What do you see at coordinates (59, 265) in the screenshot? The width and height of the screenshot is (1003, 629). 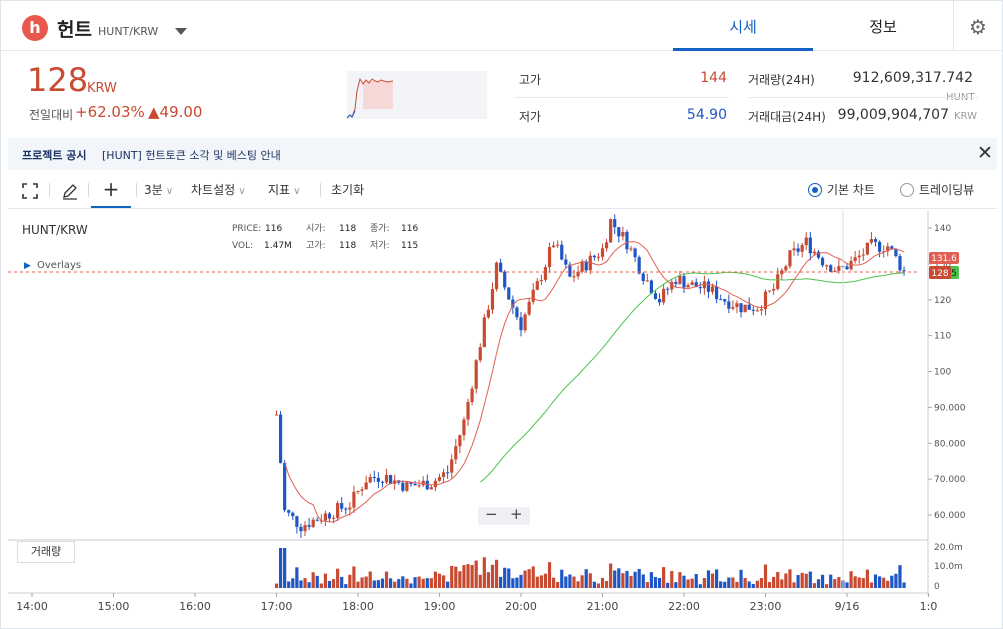 I see `overlays-toggle: Overlays` at bounding box center [59, 265].